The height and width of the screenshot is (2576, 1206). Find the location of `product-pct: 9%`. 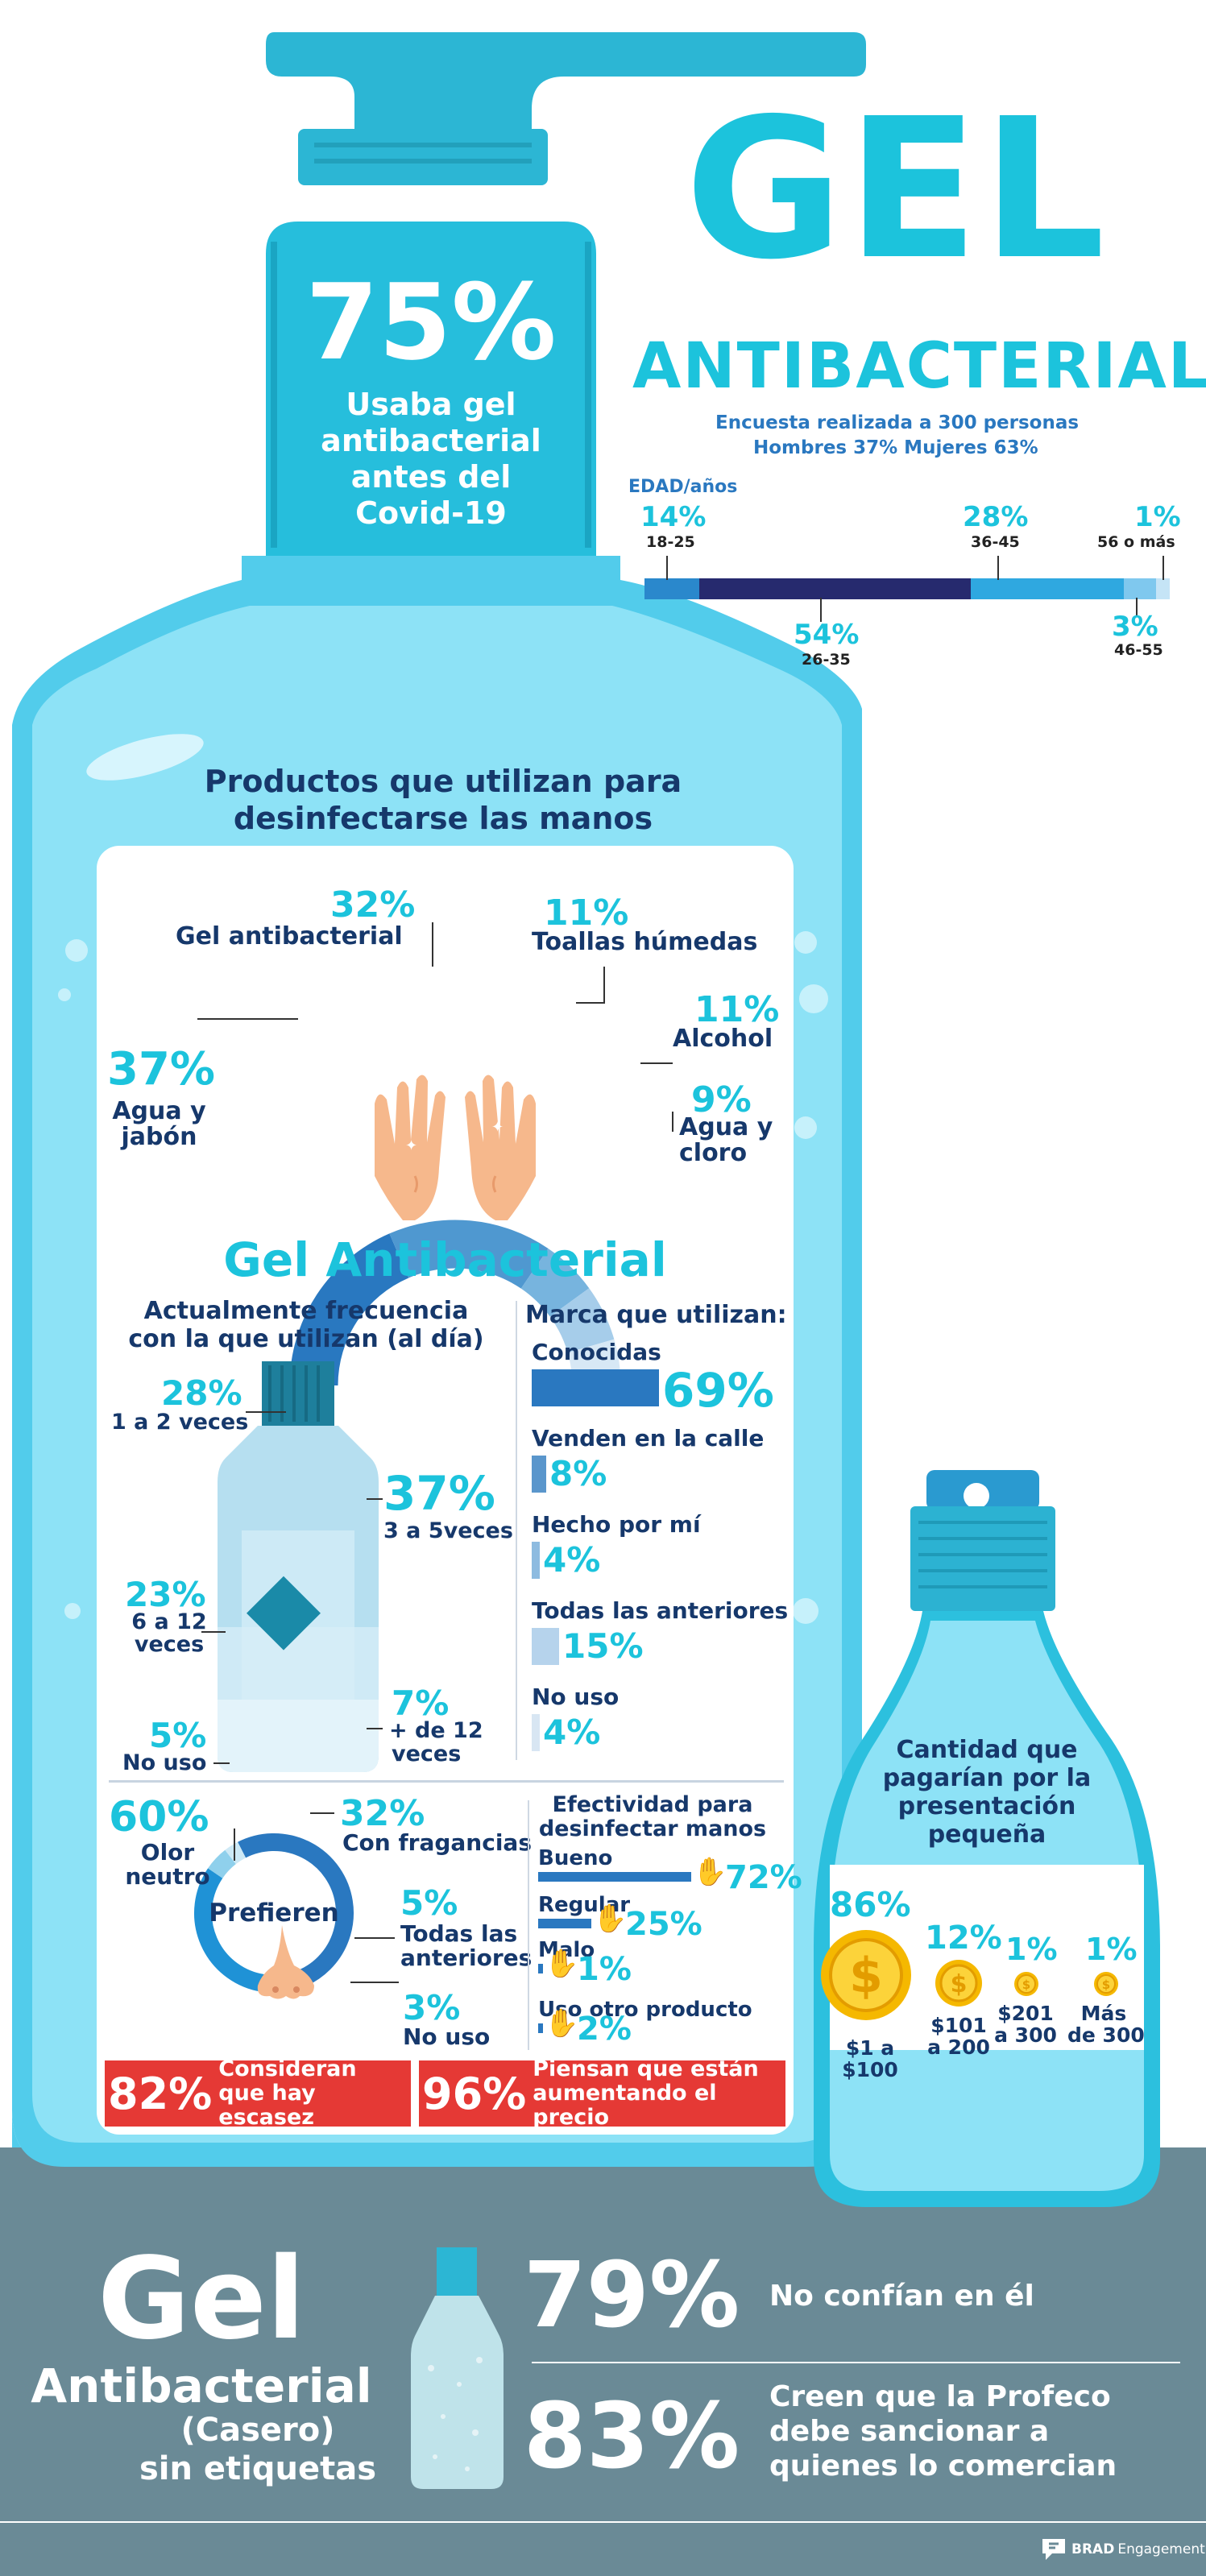

product-pct: 9% is located at coordinates (722, 1099).